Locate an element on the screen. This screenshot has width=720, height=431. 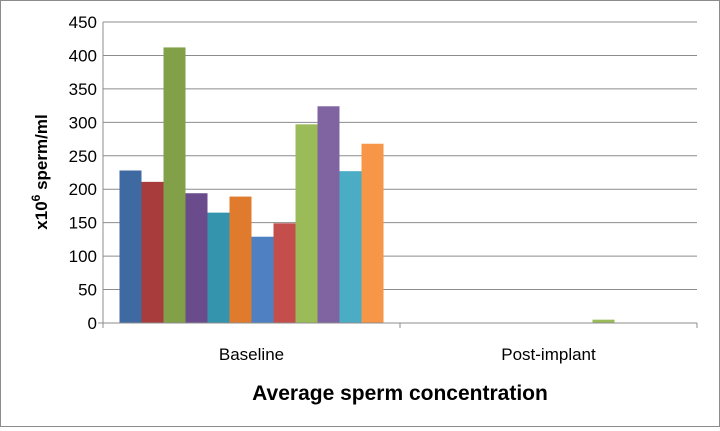
y-axis-title: x106 sperm/ml is located at coordinates (40, 171).